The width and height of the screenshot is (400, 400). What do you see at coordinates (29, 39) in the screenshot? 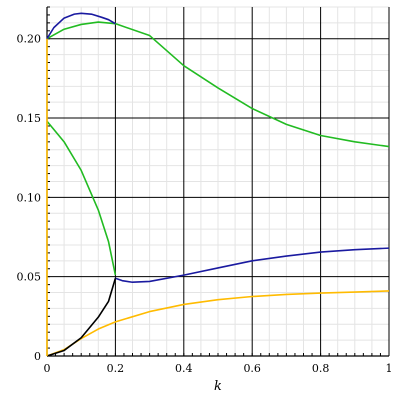
I see `y-tick-label: 0.20` at bounding box center [29, 39].